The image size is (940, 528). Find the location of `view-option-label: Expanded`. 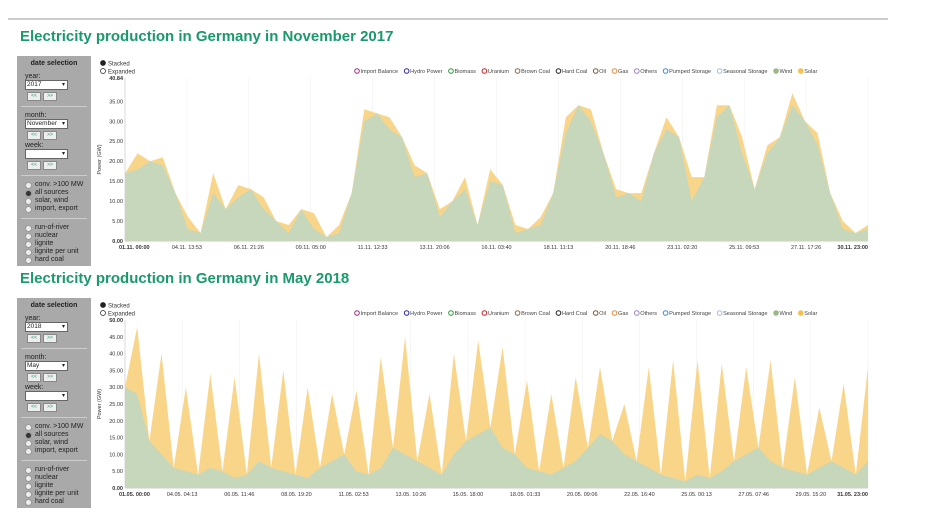

view-option-label: Expanded is located at coordinates (121, 315).